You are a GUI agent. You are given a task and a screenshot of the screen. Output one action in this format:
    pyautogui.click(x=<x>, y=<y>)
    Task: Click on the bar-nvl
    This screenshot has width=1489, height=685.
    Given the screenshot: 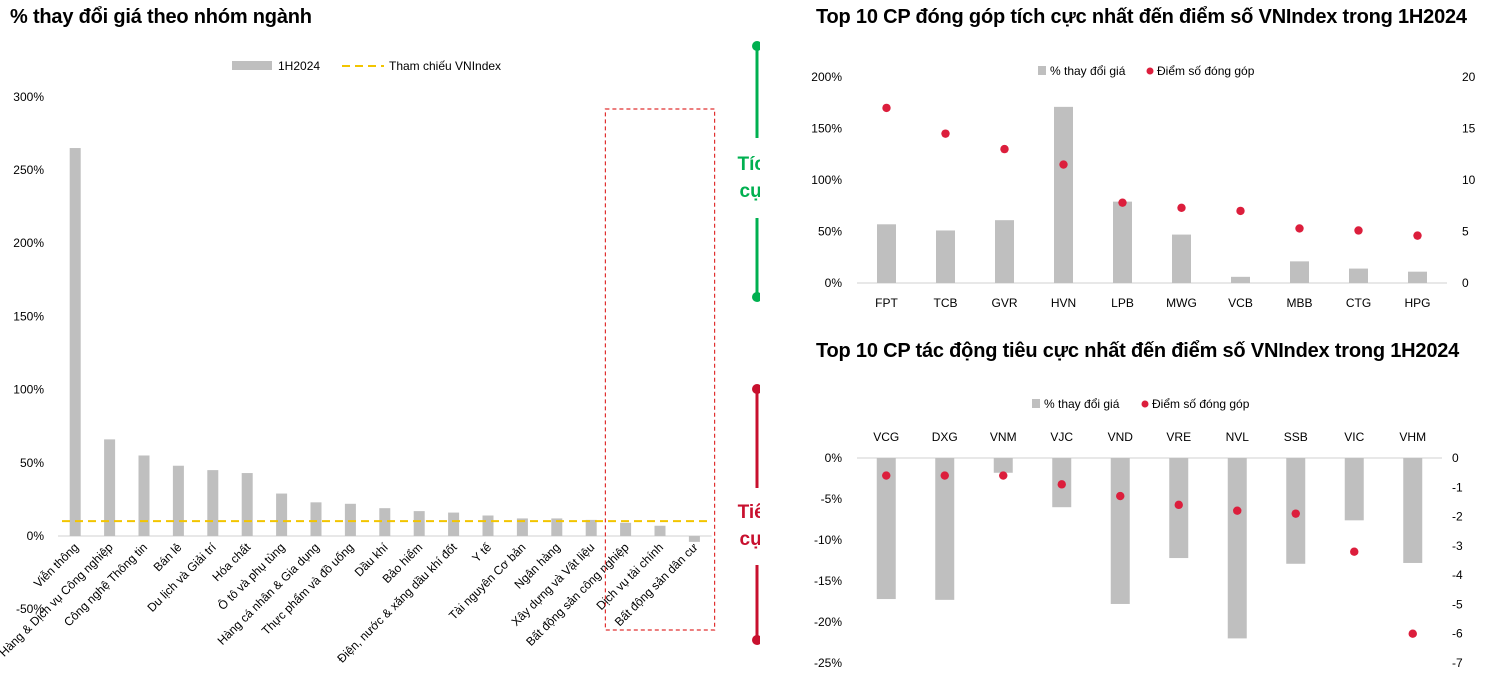 What is the action you would take?
    pyautogui.click(x=1237, y=548)
    